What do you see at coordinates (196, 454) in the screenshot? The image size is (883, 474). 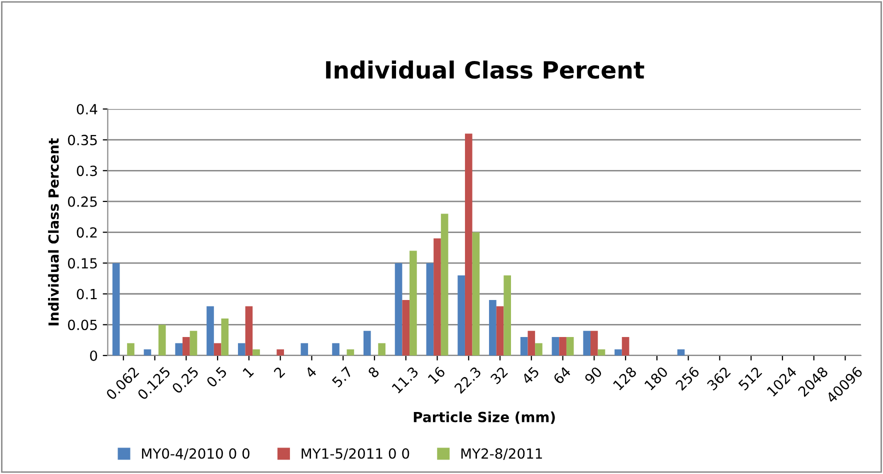 I see `legend-label: MY0-4/2010 0 0` at bounding box center [196, 454].